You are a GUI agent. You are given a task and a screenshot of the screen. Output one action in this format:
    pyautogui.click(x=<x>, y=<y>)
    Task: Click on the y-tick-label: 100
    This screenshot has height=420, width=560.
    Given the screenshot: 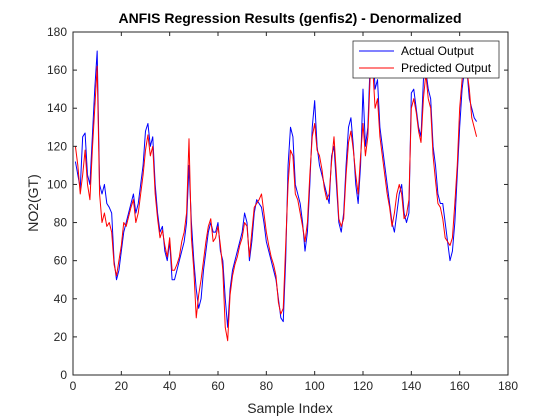 What is the action you would take?
    pyautogui.click(x=57, y=184)
    